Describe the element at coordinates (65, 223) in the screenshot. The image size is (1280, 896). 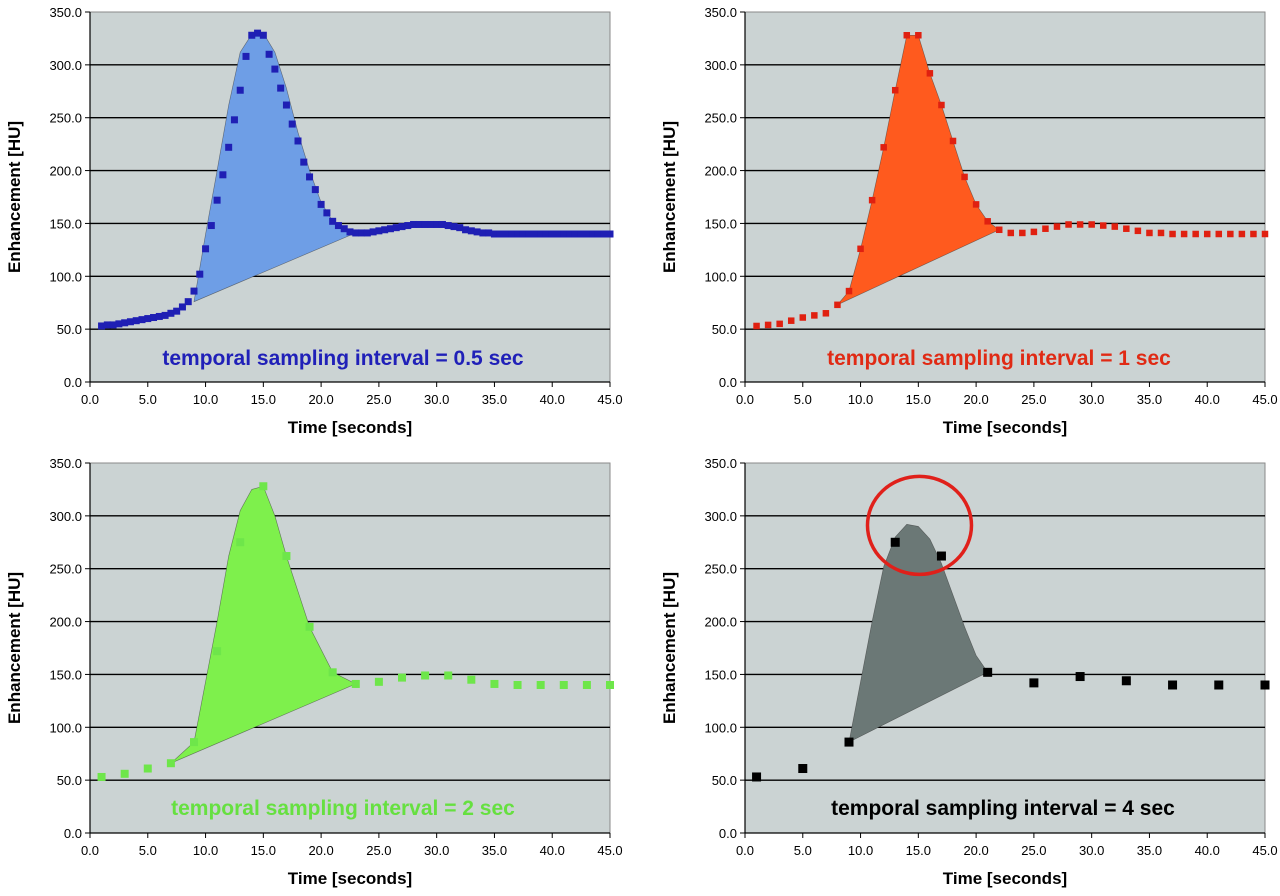
I see `y-tick-label: 150.0` at that location.